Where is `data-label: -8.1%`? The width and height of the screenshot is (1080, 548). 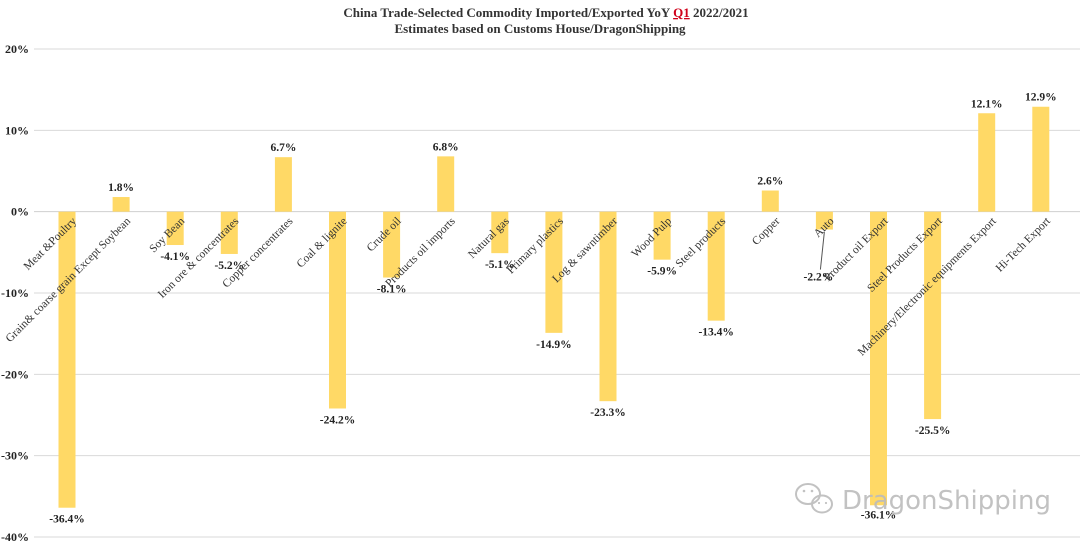
data-label: -8.1% is located at coordinates (392, 290).